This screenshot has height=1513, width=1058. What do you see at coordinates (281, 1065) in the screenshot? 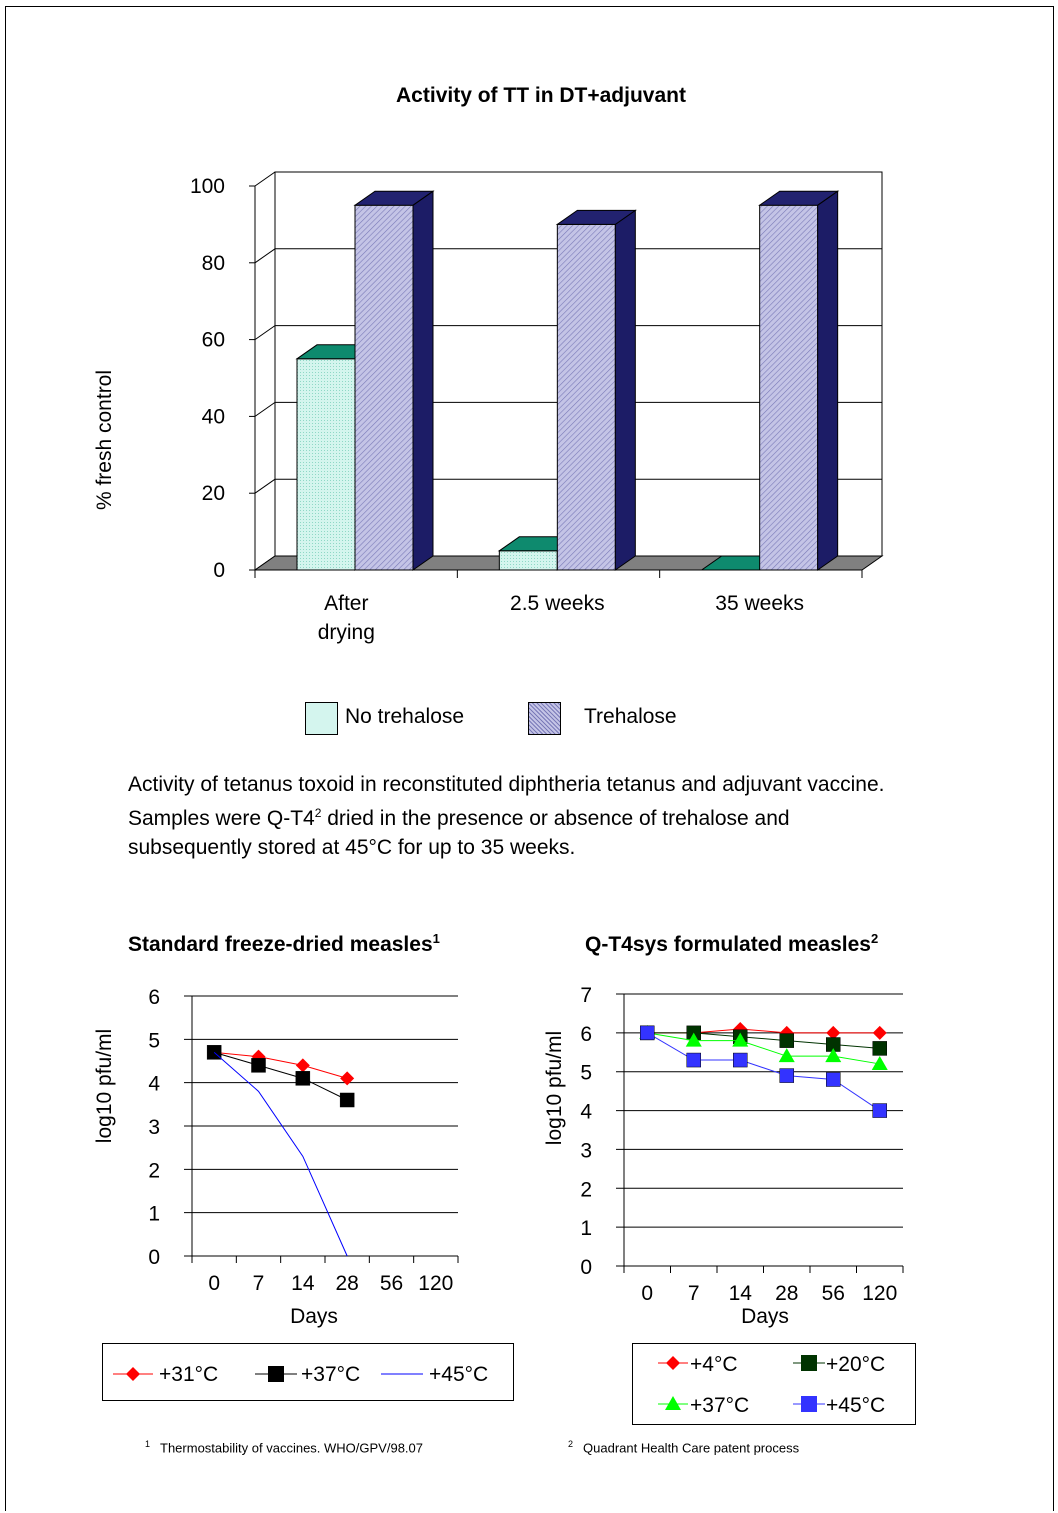
I see `series-line-31C` at bounding box center [281, 1065].